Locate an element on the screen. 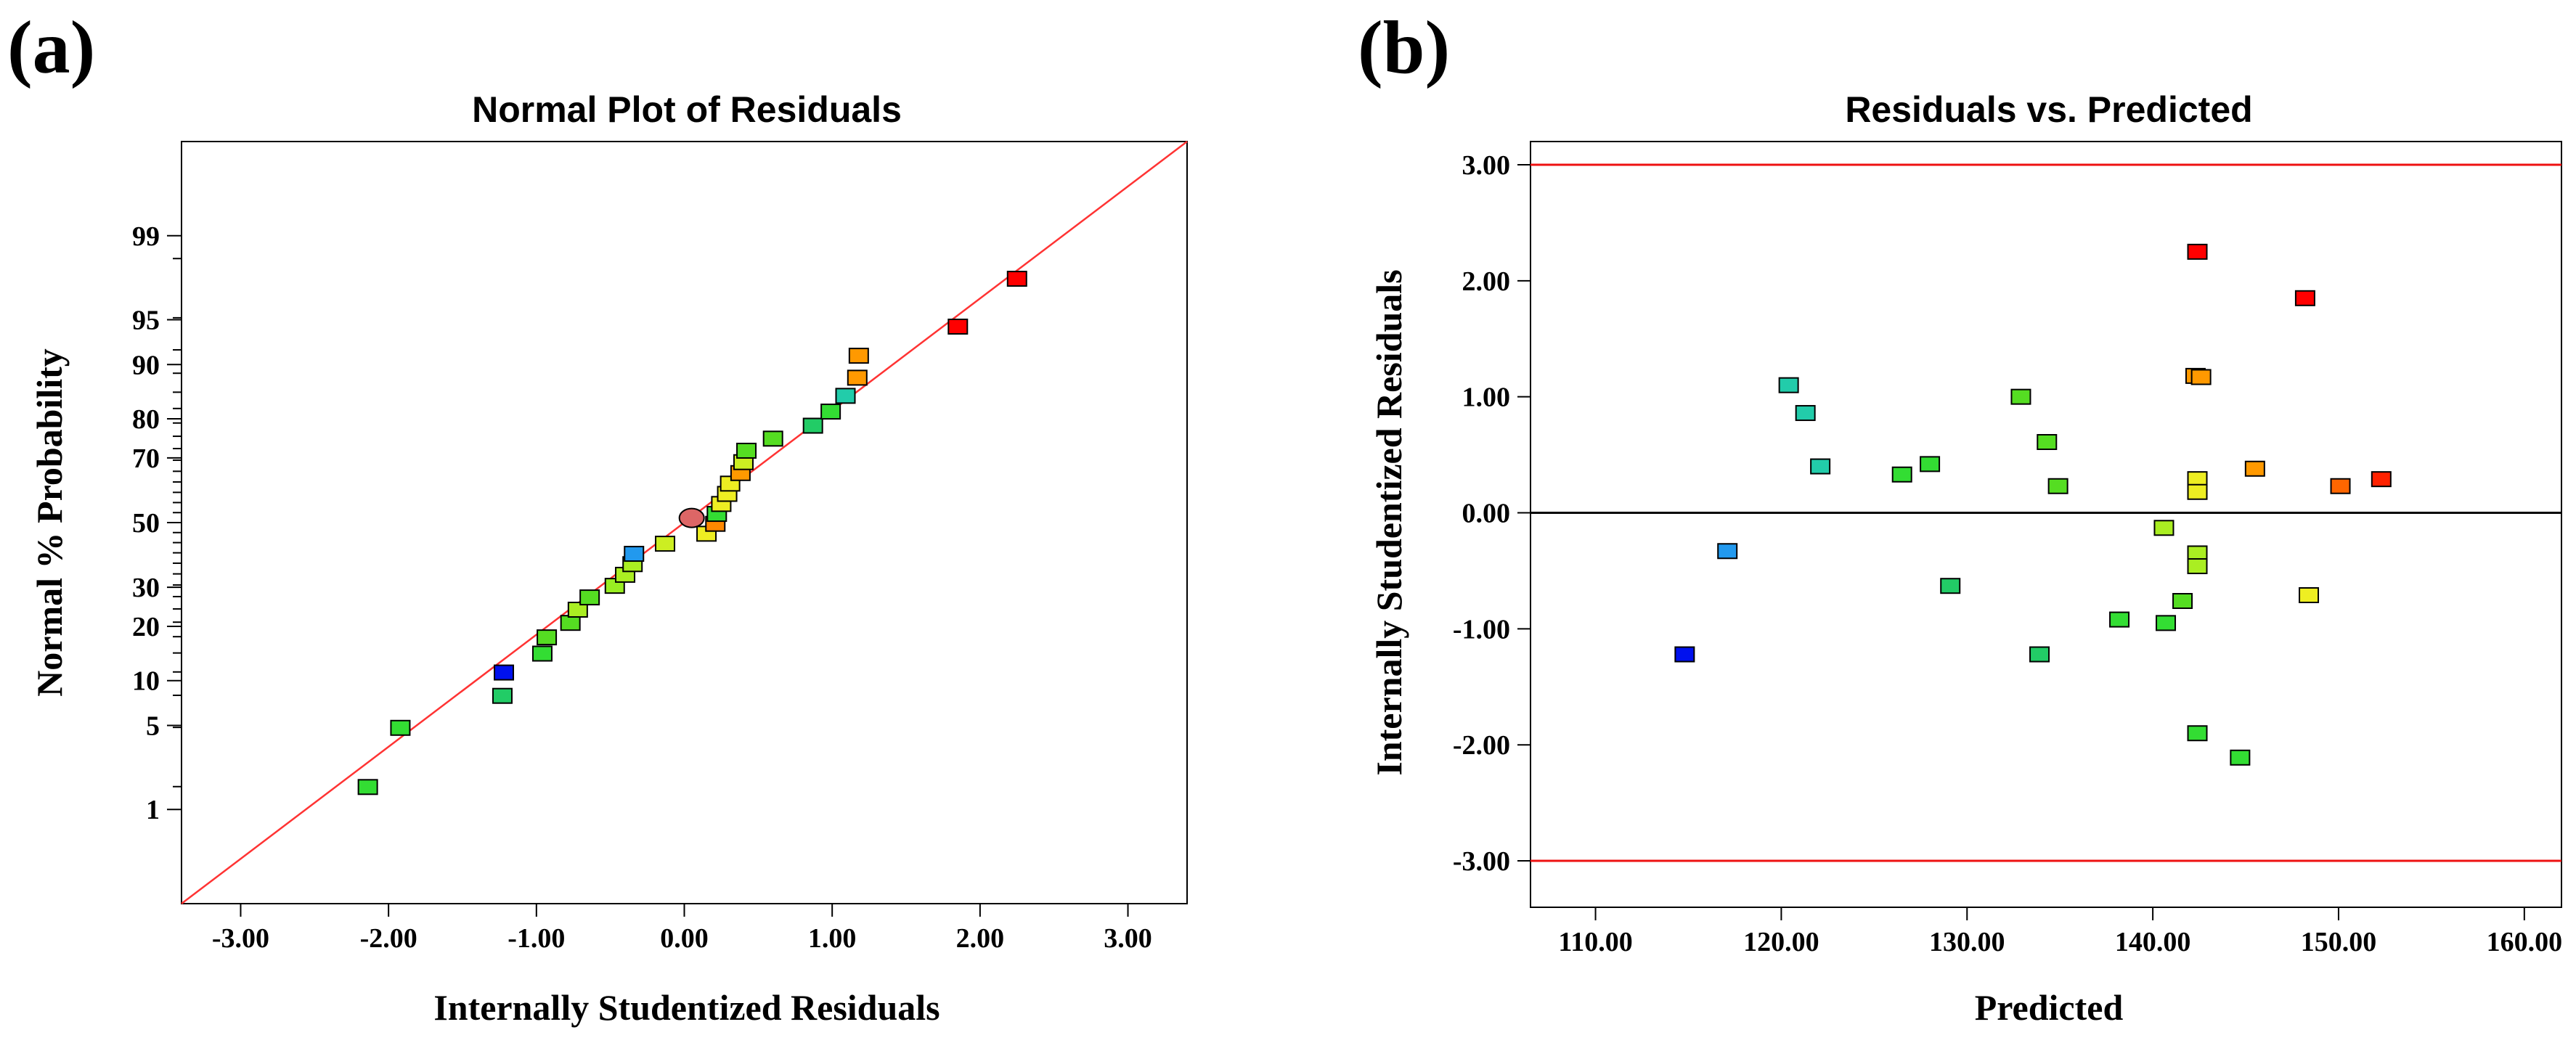 This screenshot has height=1043, width=2576. chart-b-x-tick-label: 110.00 is located at coordinates (1595, 942).